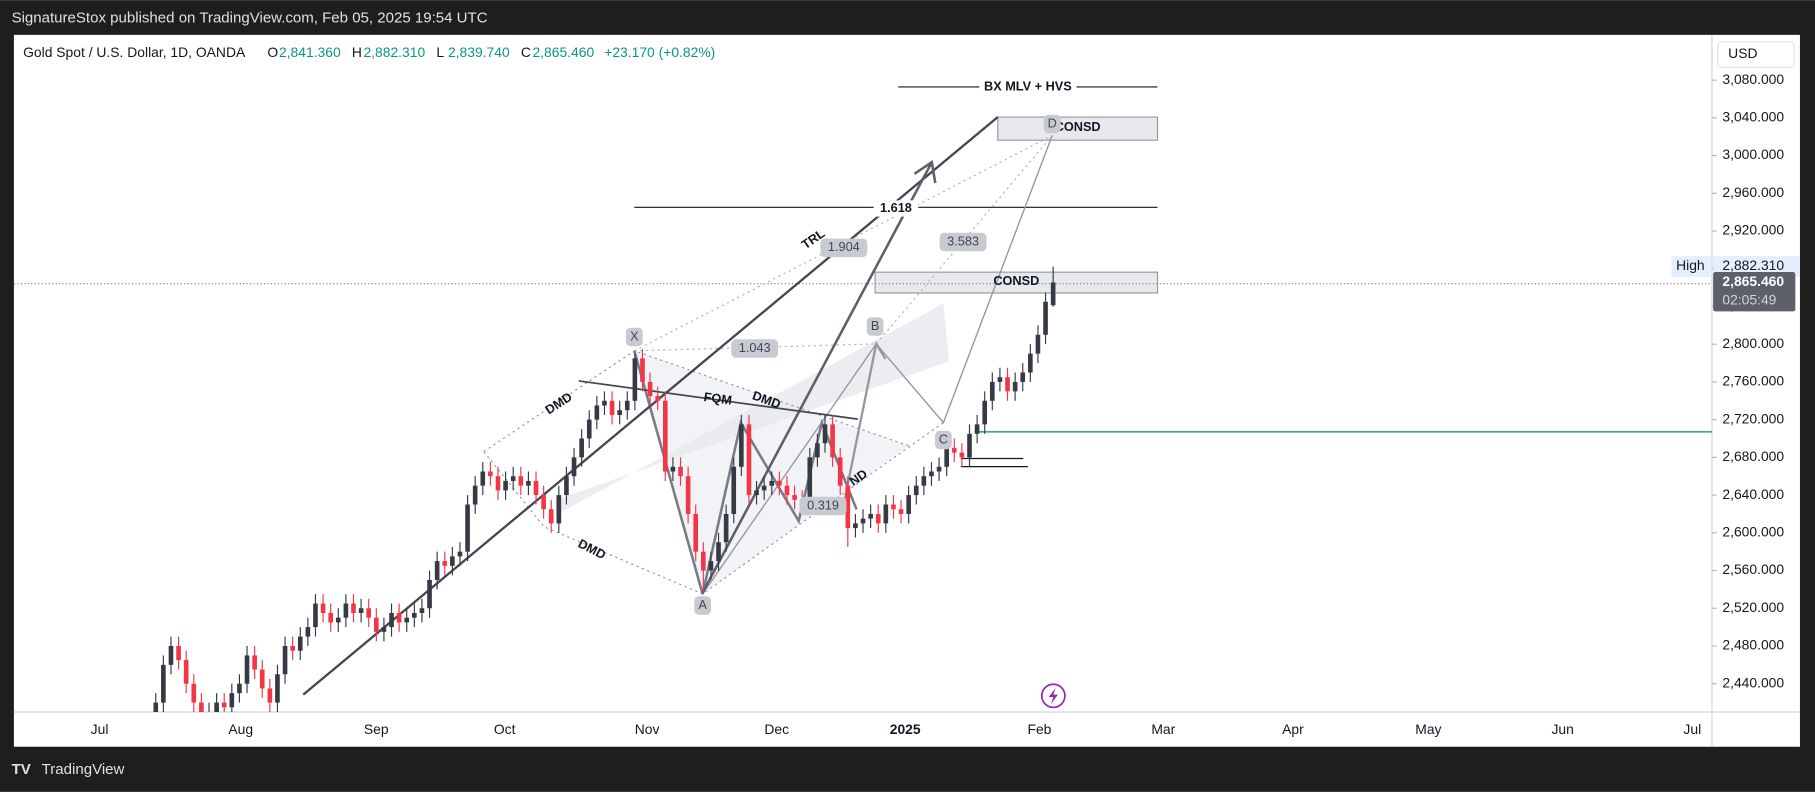 The width and height of the screenshot is (1815, 792). Describe the element at coordinates (1753, 154) in the screenshot. I see `y-tick-label: 3,000.000` at that location.